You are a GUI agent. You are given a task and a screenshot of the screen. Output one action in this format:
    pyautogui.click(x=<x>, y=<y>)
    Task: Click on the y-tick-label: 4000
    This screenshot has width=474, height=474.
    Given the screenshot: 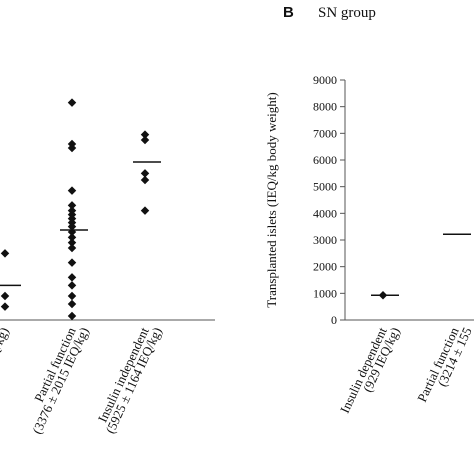 What is the action you would take?
    pyautogui.click(x=325, y=213)
    